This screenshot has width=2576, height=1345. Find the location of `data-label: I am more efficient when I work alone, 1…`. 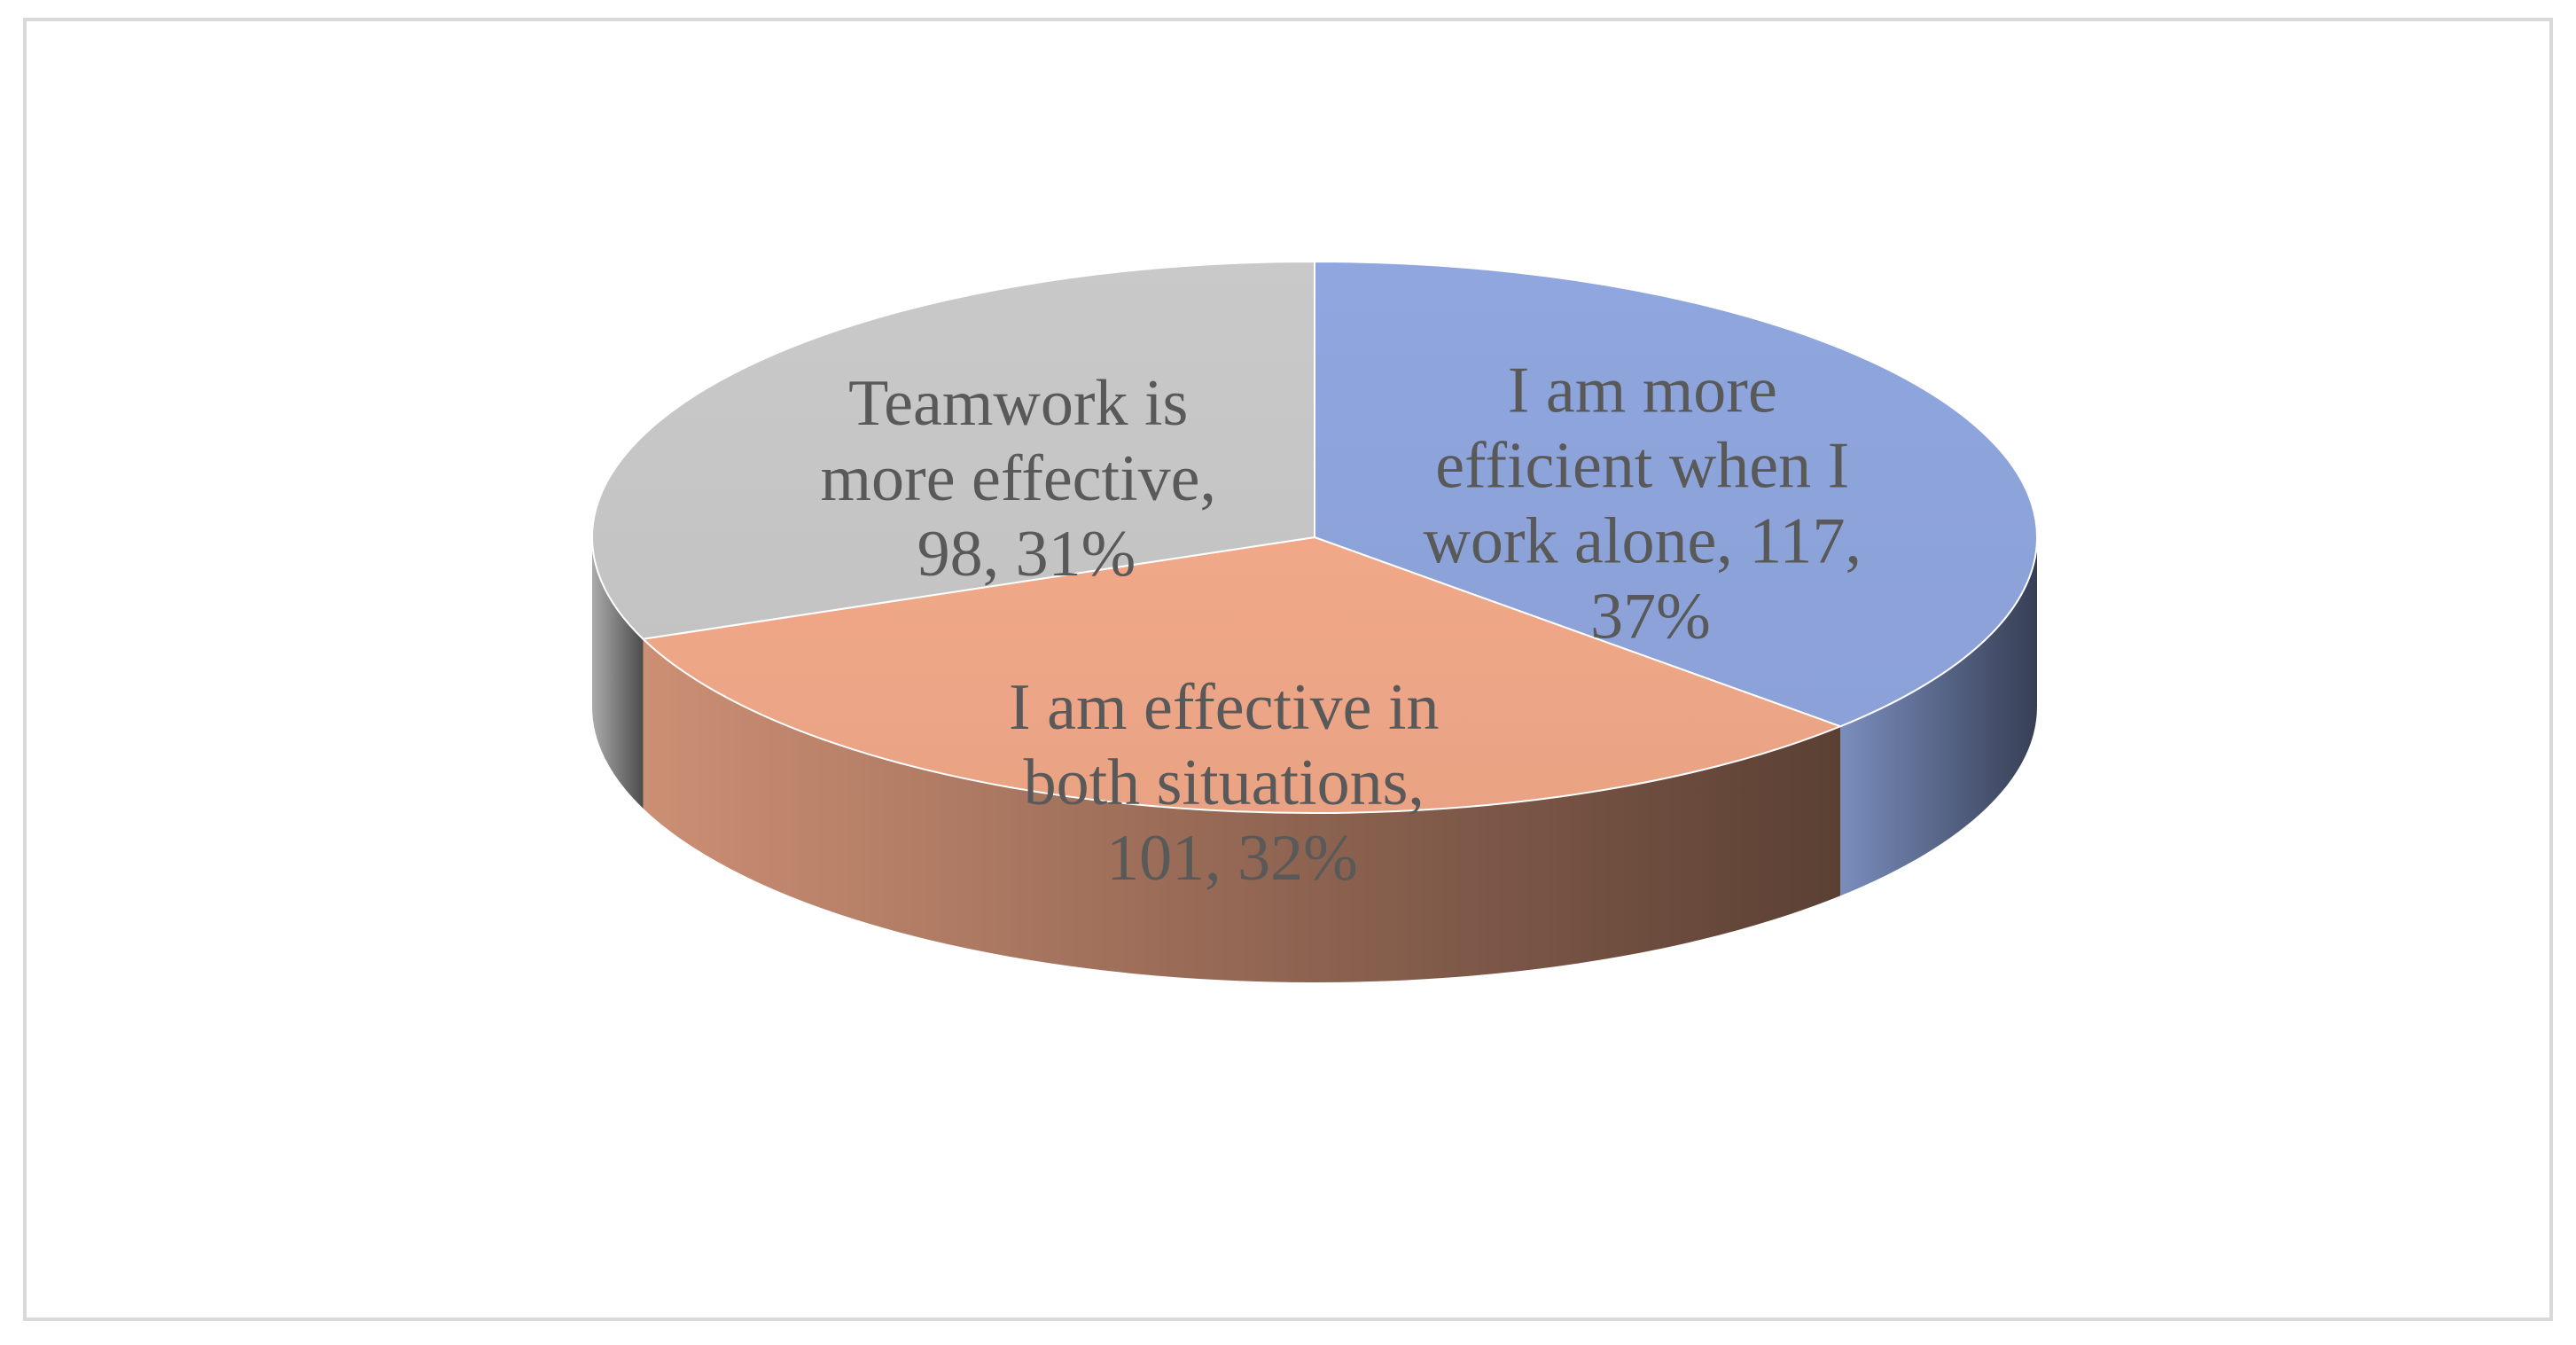

data-label: I am more efficient when I work alone, 1… is located at coordinates (1650, 504).